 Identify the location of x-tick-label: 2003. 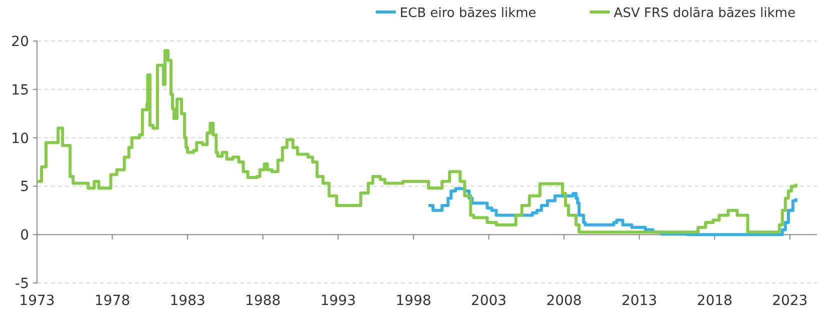
(488, 301).